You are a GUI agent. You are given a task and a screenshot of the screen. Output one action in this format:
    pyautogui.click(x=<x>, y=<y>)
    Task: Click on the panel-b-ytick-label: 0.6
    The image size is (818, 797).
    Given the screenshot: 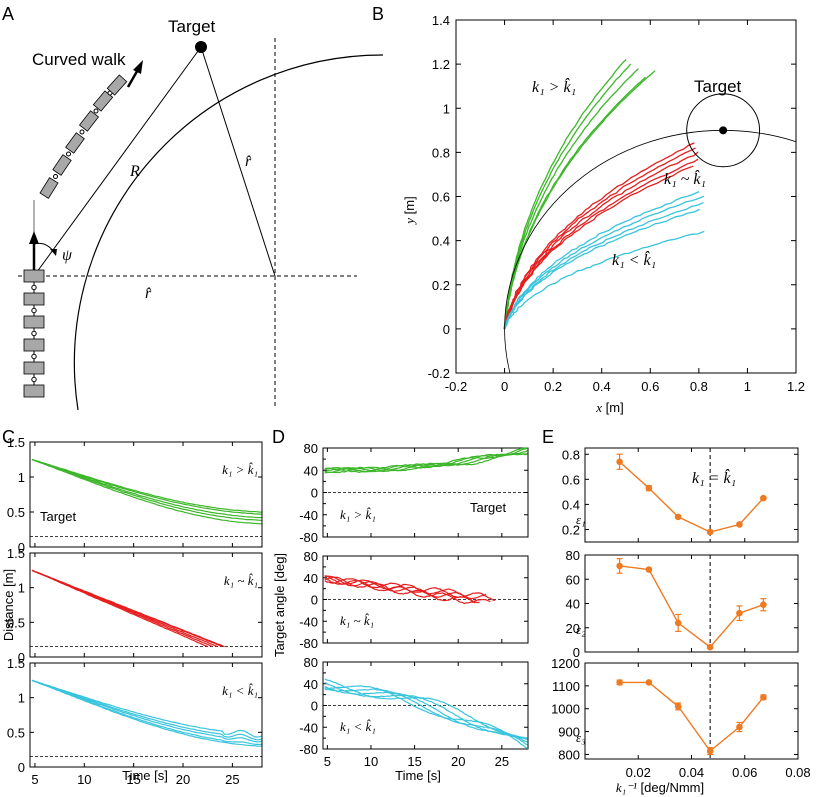 What is the action you would take?
    pyautogui.click(x=441, y=197)
    